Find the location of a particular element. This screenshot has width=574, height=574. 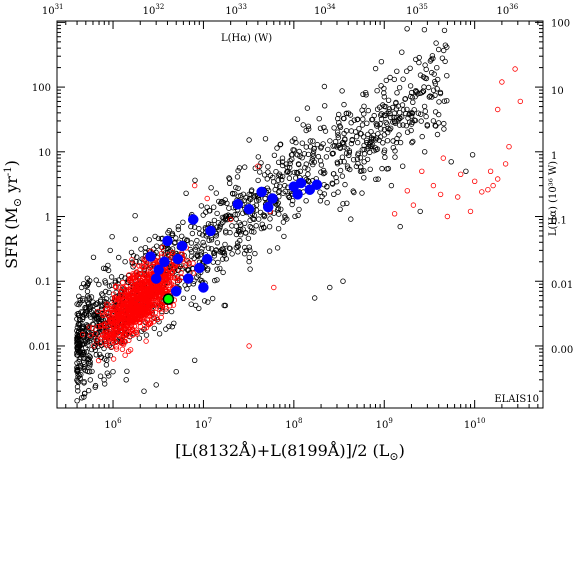

x-tick-label-4: 1010 is located at coordinates (475, 424).